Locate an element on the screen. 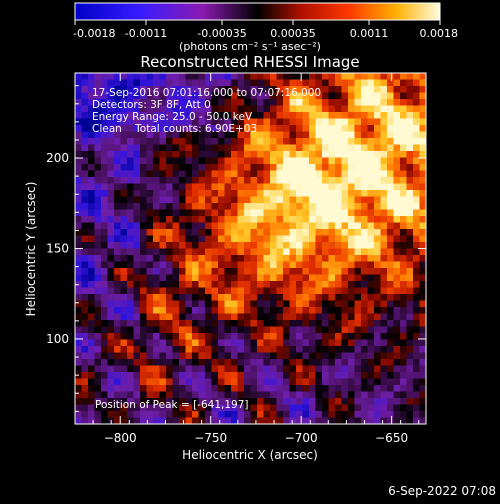 The width and height of the screenshot is (500, 504). annotation-time-range: 17-Sep-2016 07:01:16.000 to 07:07:16.000 is located at coordinates (206, 93).